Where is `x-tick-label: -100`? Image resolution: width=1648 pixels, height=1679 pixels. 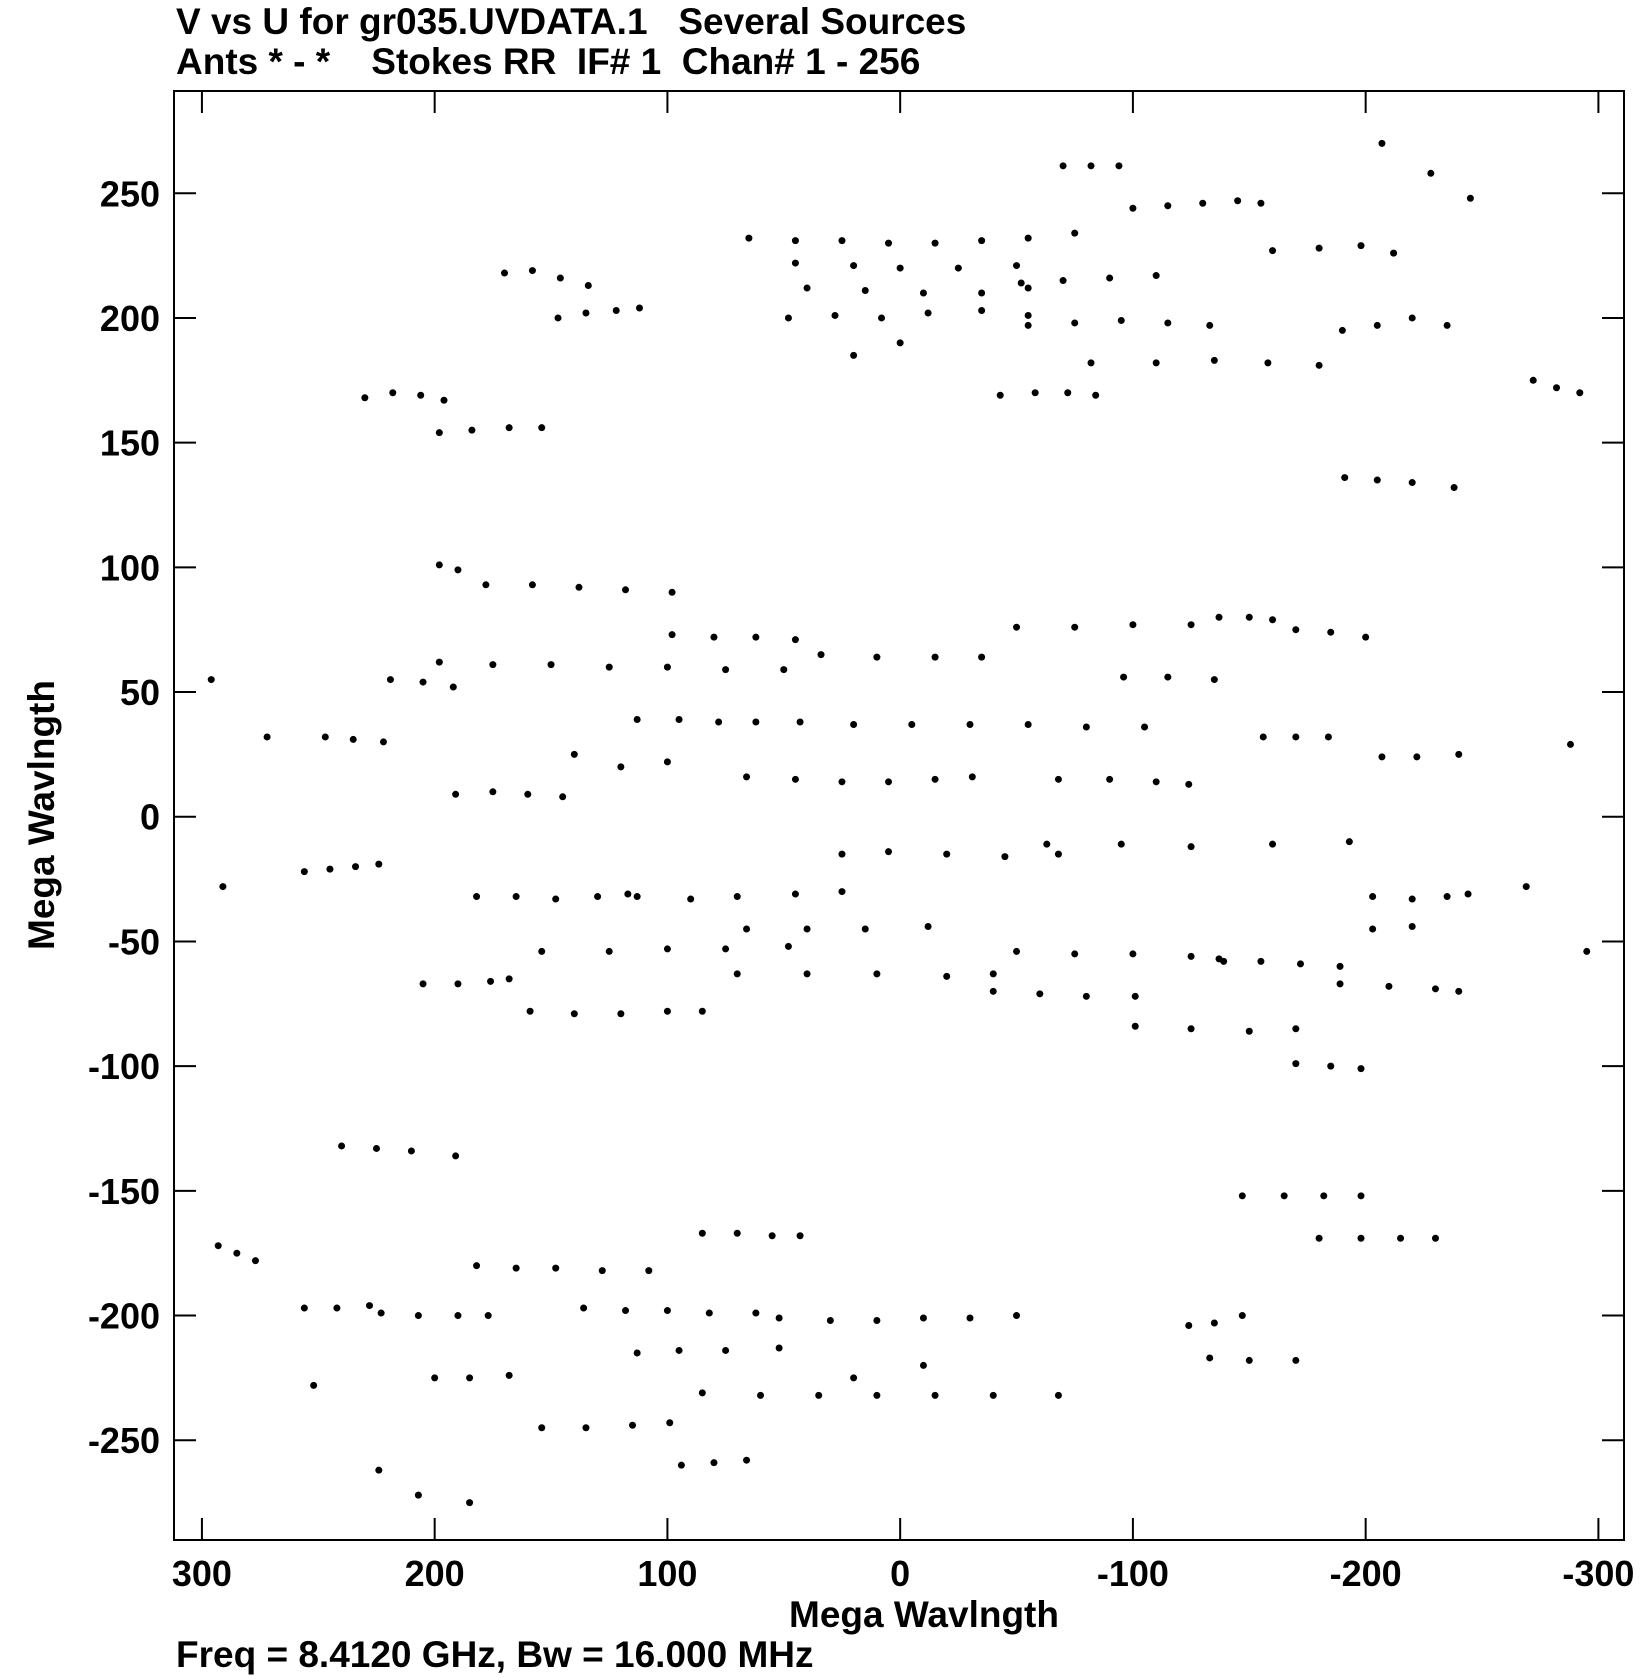
x-tick-label: -100 is located at coordinates (1133, 1573).